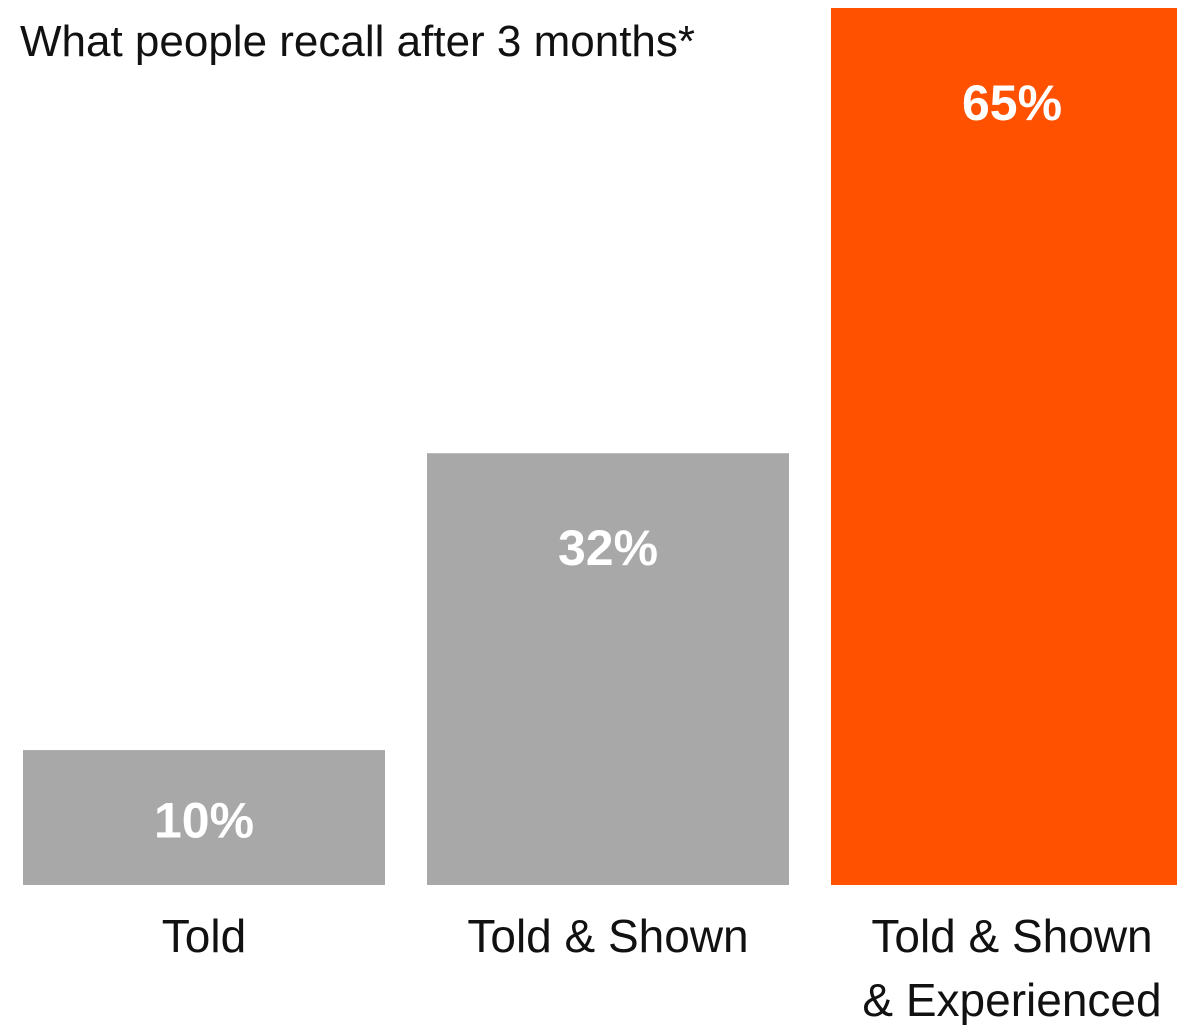 Image resolution: width=1177 pixels, height=1025 pixels. Describe the element at coordinates (1011, 936) in the screenshot. I see `category-label-3-line-1: Told & Shown` at that location.